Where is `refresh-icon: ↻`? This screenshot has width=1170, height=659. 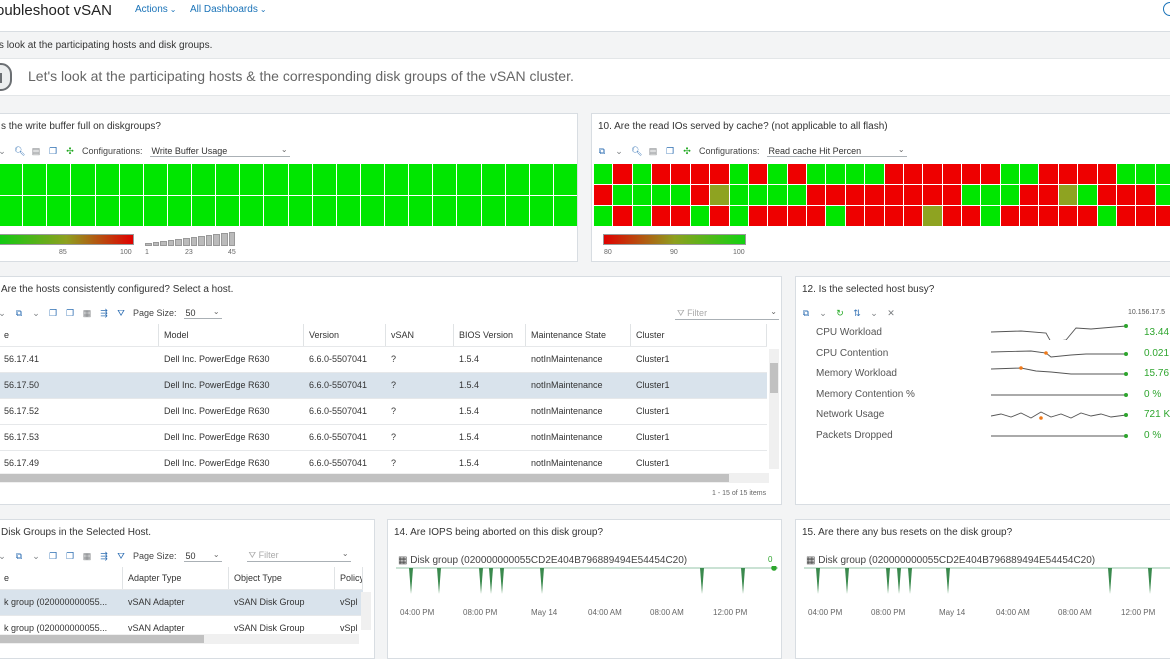 refresh-icon: ↻ is located at coordinates (840, 313).